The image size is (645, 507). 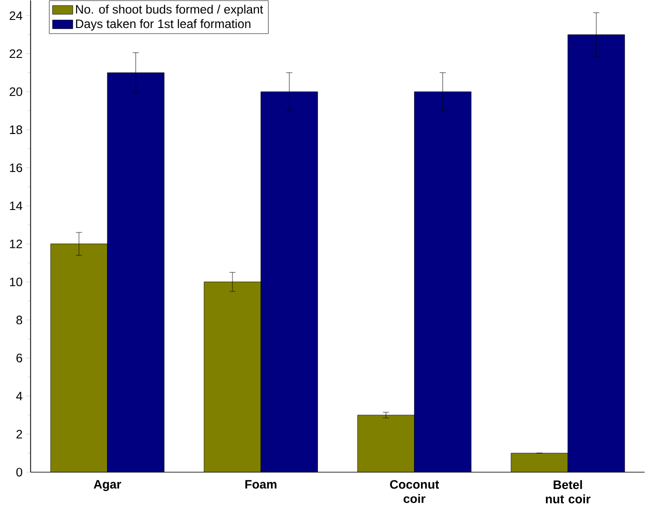 I want to click on y-tick-label: 20, so click(x=16, y=92).